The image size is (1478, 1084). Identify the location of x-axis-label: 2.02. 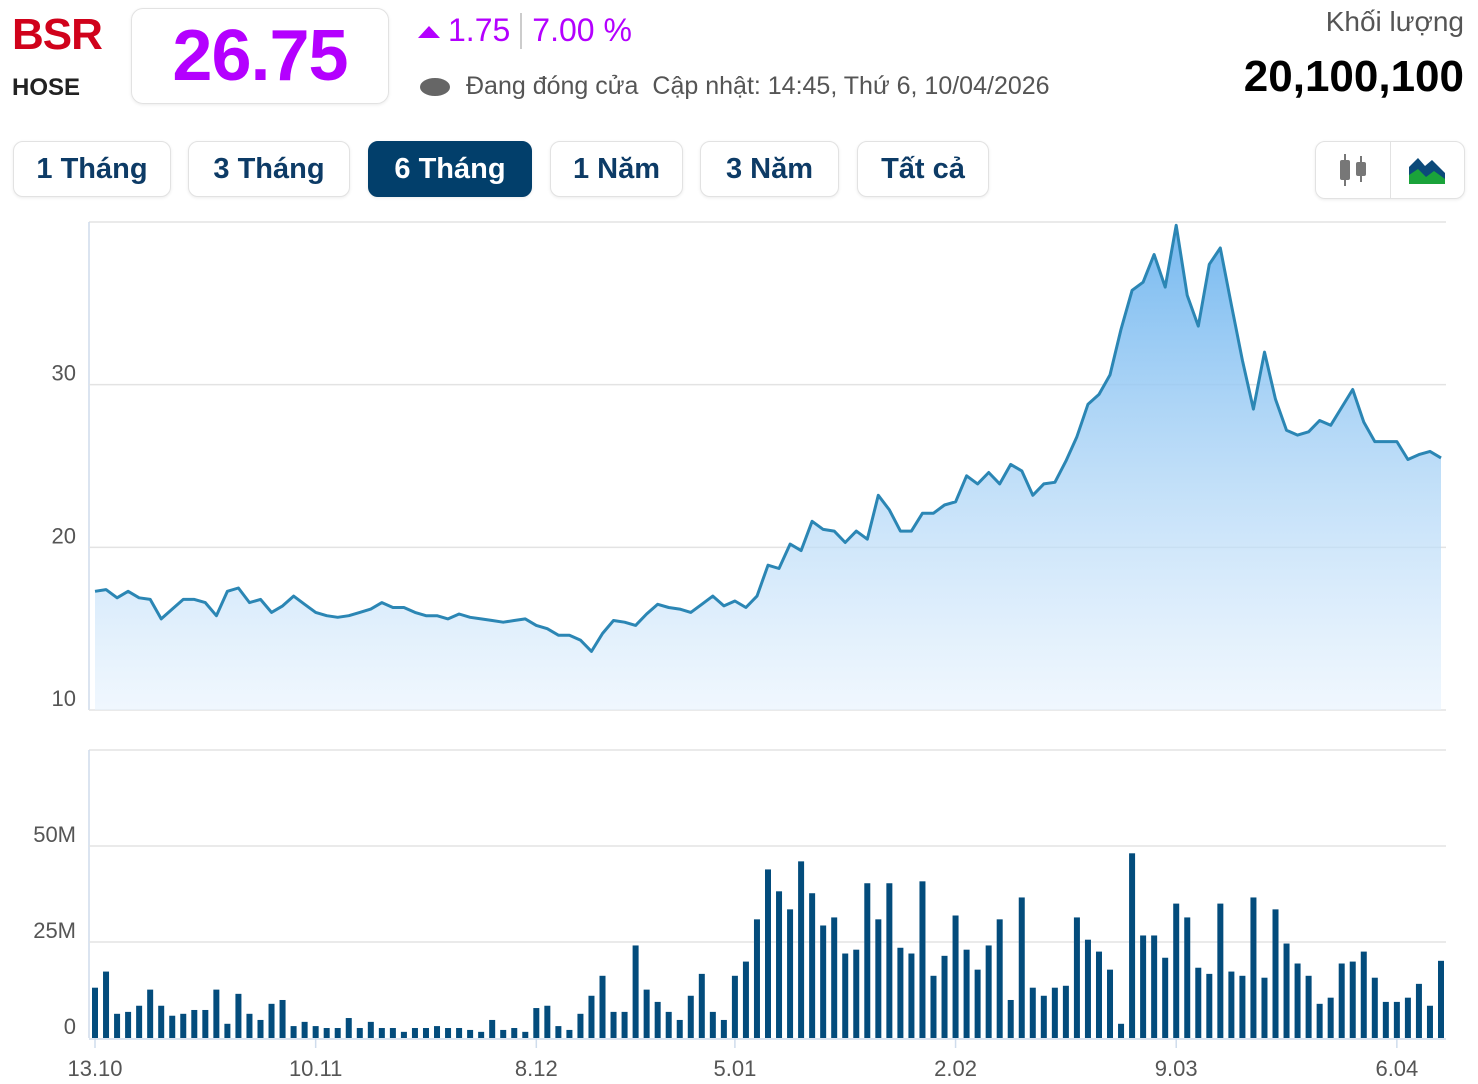
(955, 1068).